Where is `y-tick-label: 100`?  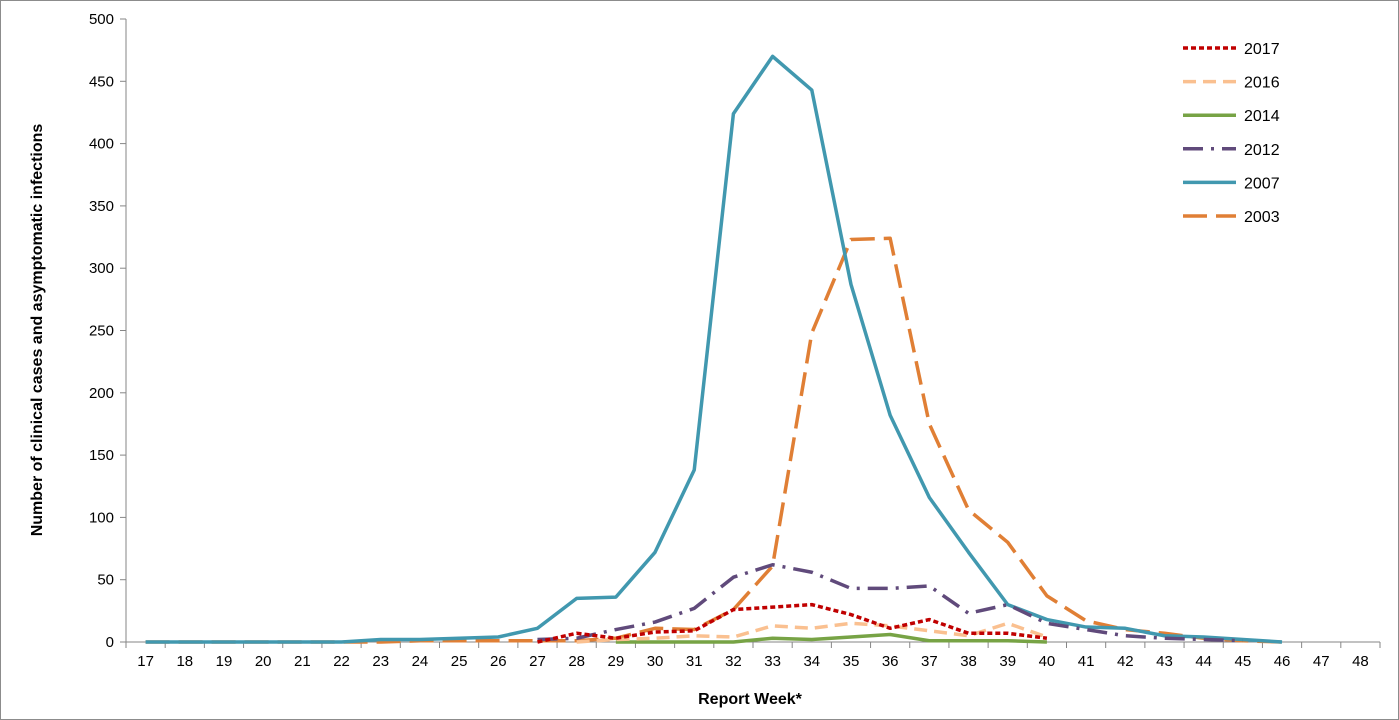 y-tick-label: 100 is located at coordinates (101, 517).